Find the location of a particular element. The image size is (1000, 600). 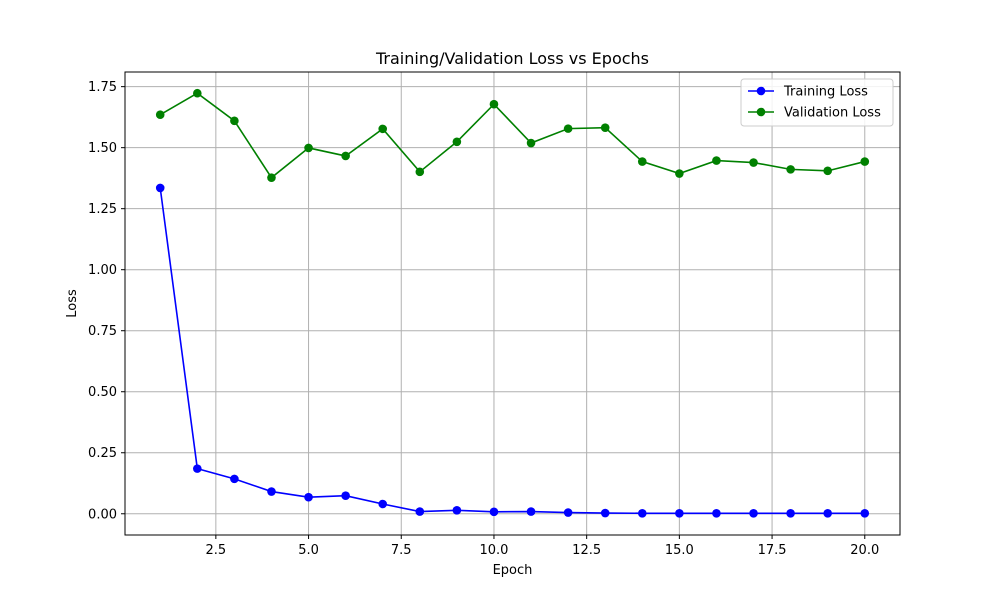

y-tick-label: 0.25 is located at coordinates (102, 453).